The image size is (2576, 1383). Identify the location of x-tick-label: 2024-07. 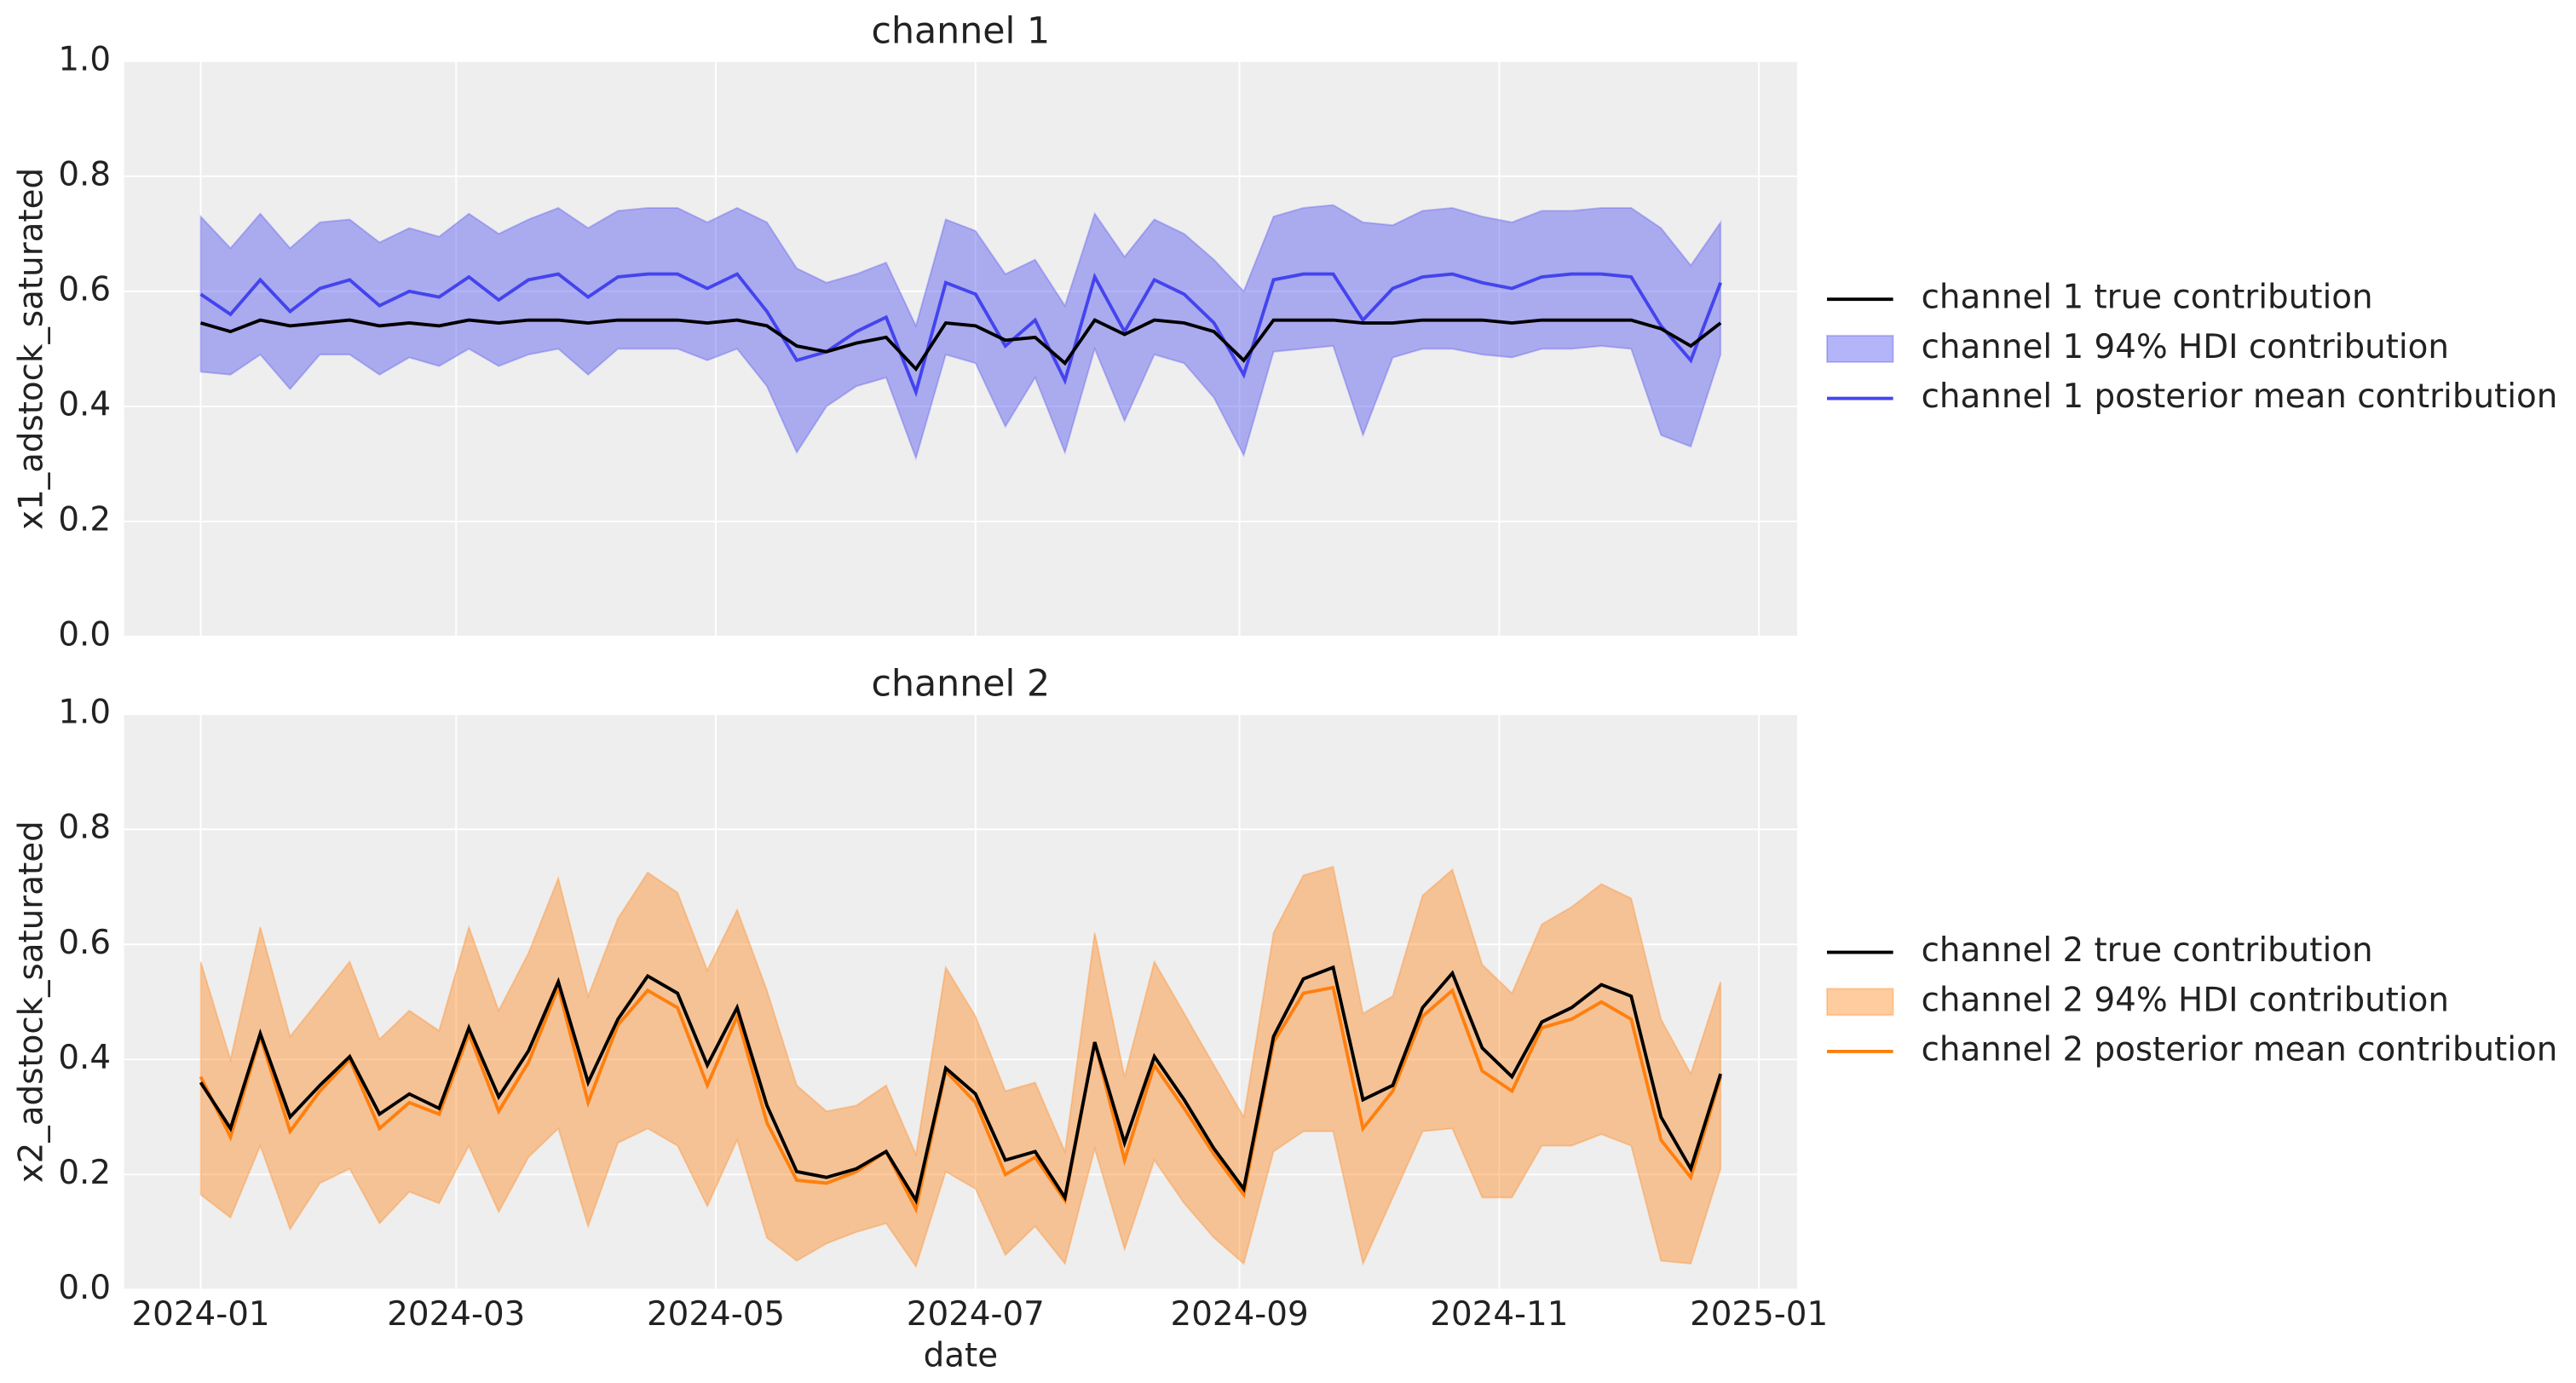
(976, 1314).